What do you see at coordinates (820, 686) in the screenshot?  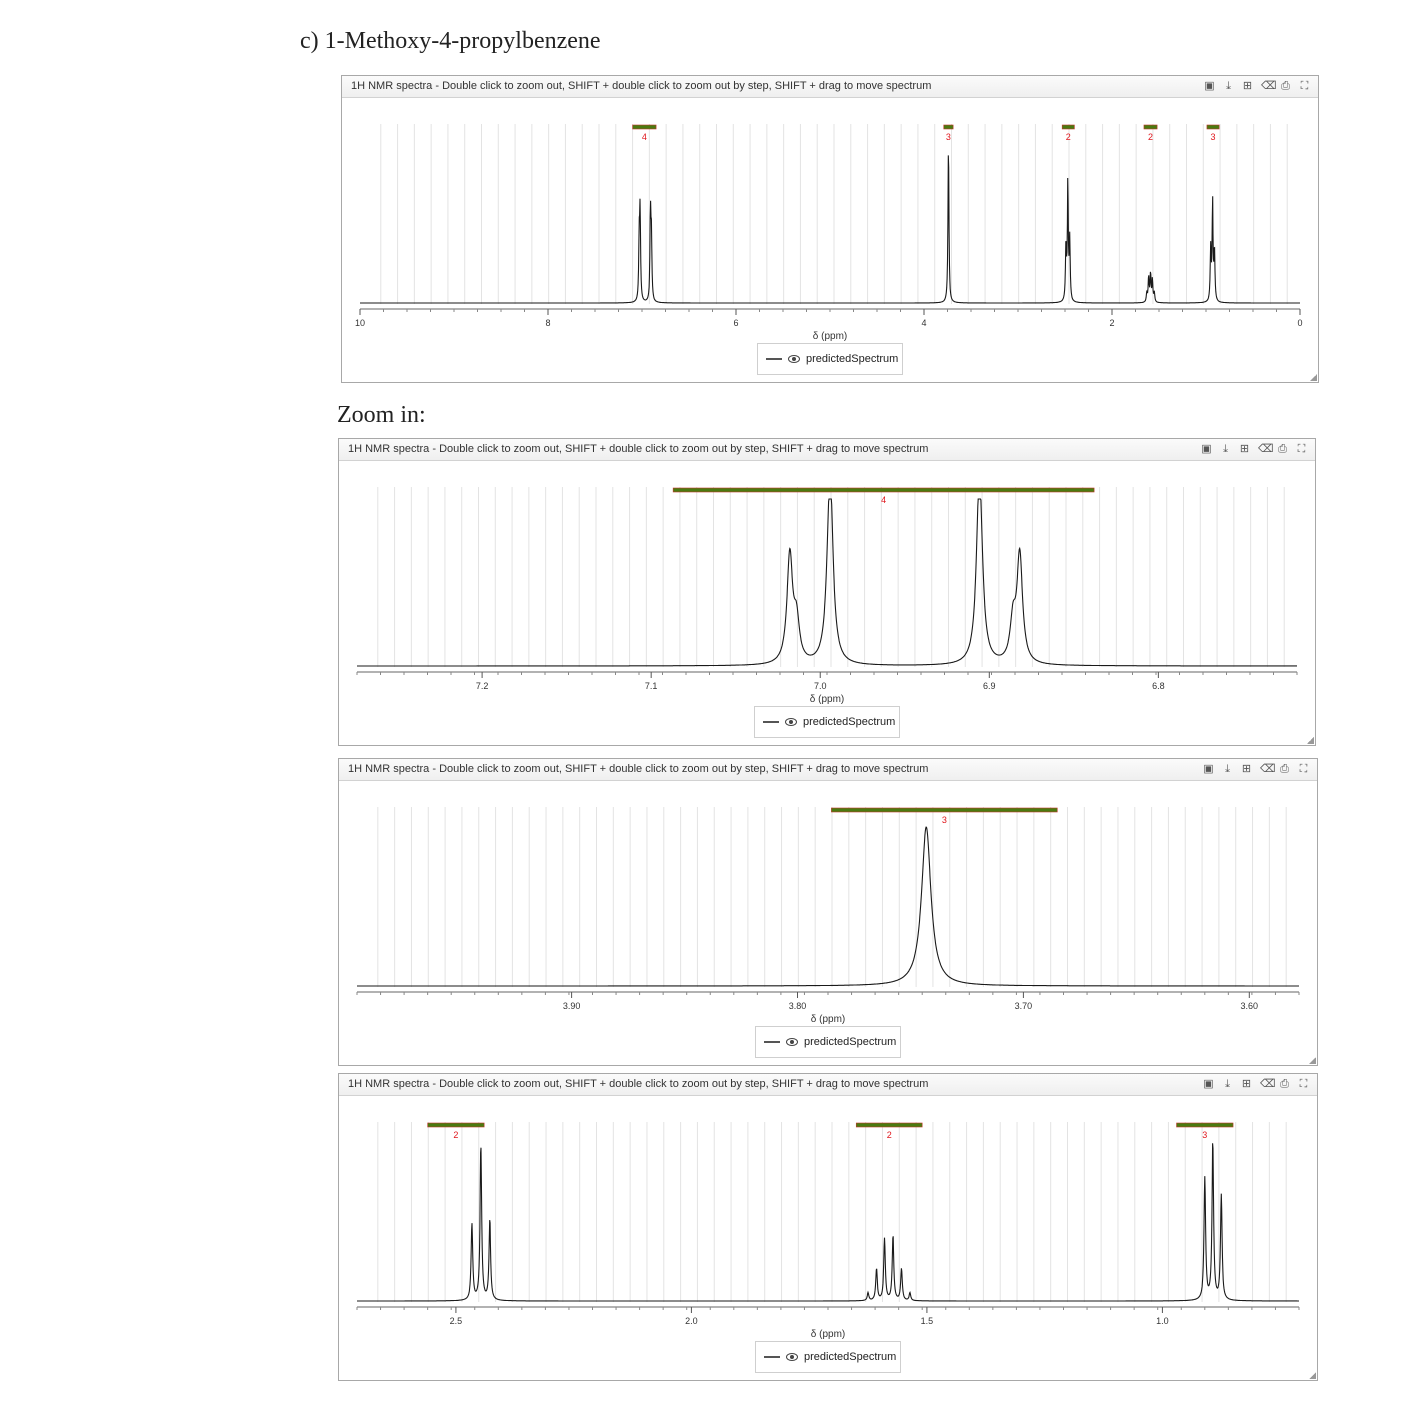 I see `x-tick-label: 7.0` at bounding box center [820, 686].